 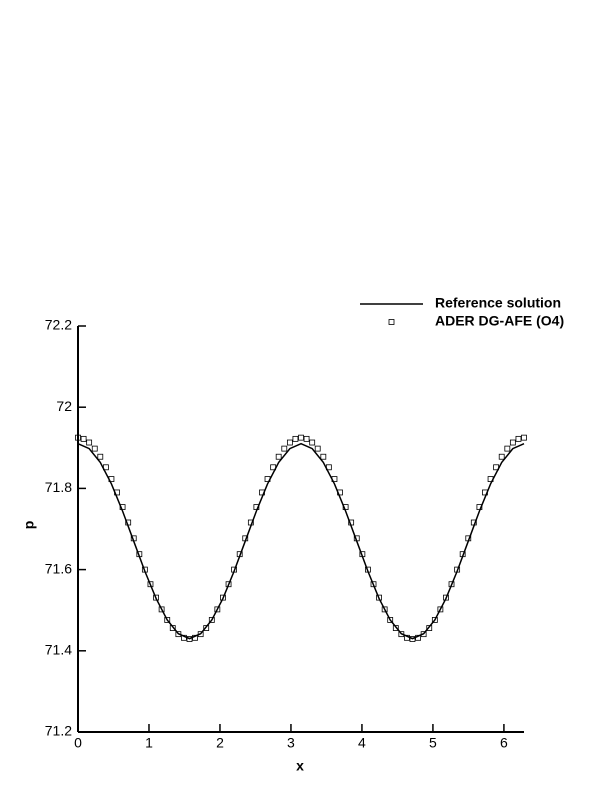 What do you see at coordinates (58, 568) in the screenshot?
I see `y-tick-label: 71.6` at bounding box center [58, 568].